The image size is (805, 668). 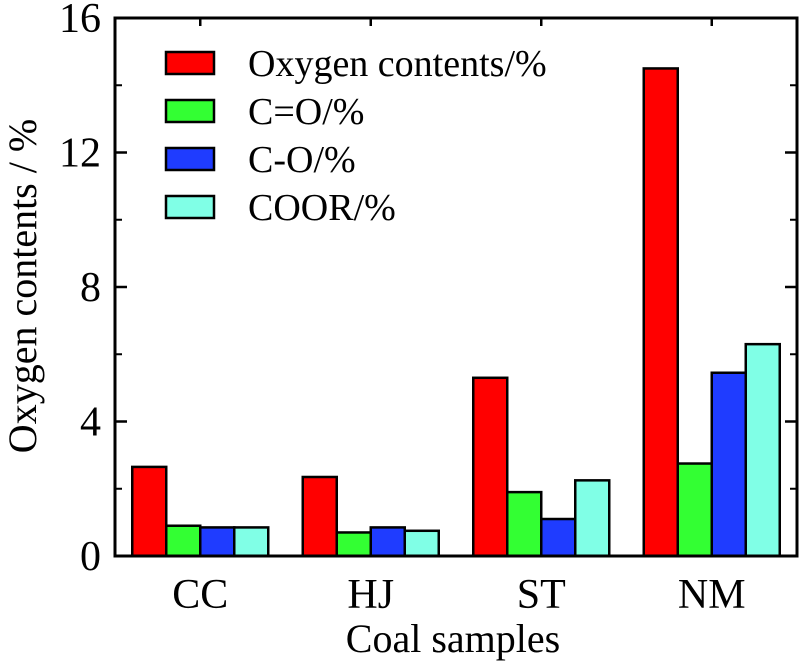 I want to click on x-tick-label: CC, so click(x=200, y=595).